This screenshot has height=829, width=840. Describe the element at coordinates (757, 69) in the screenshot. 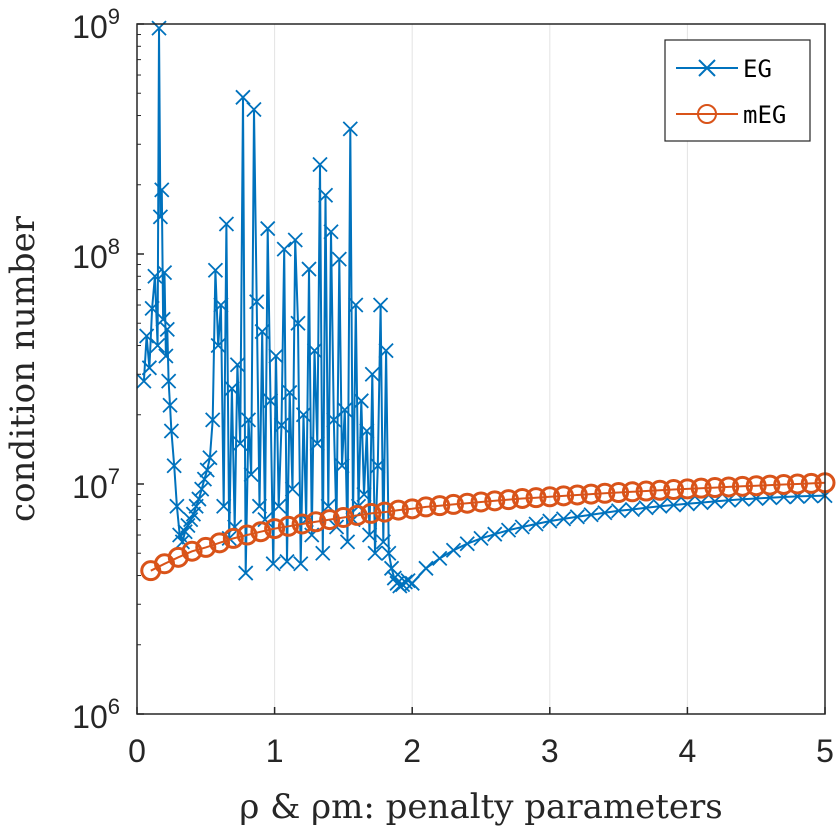

I see `legend-eg-label: EG` at that location.